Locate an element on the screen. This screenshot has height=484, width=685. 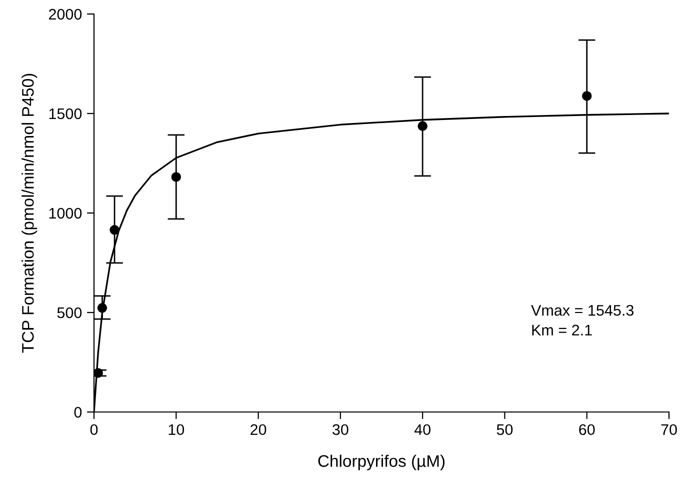
y-tick-label: 0 is located at coordinates (78, 412).